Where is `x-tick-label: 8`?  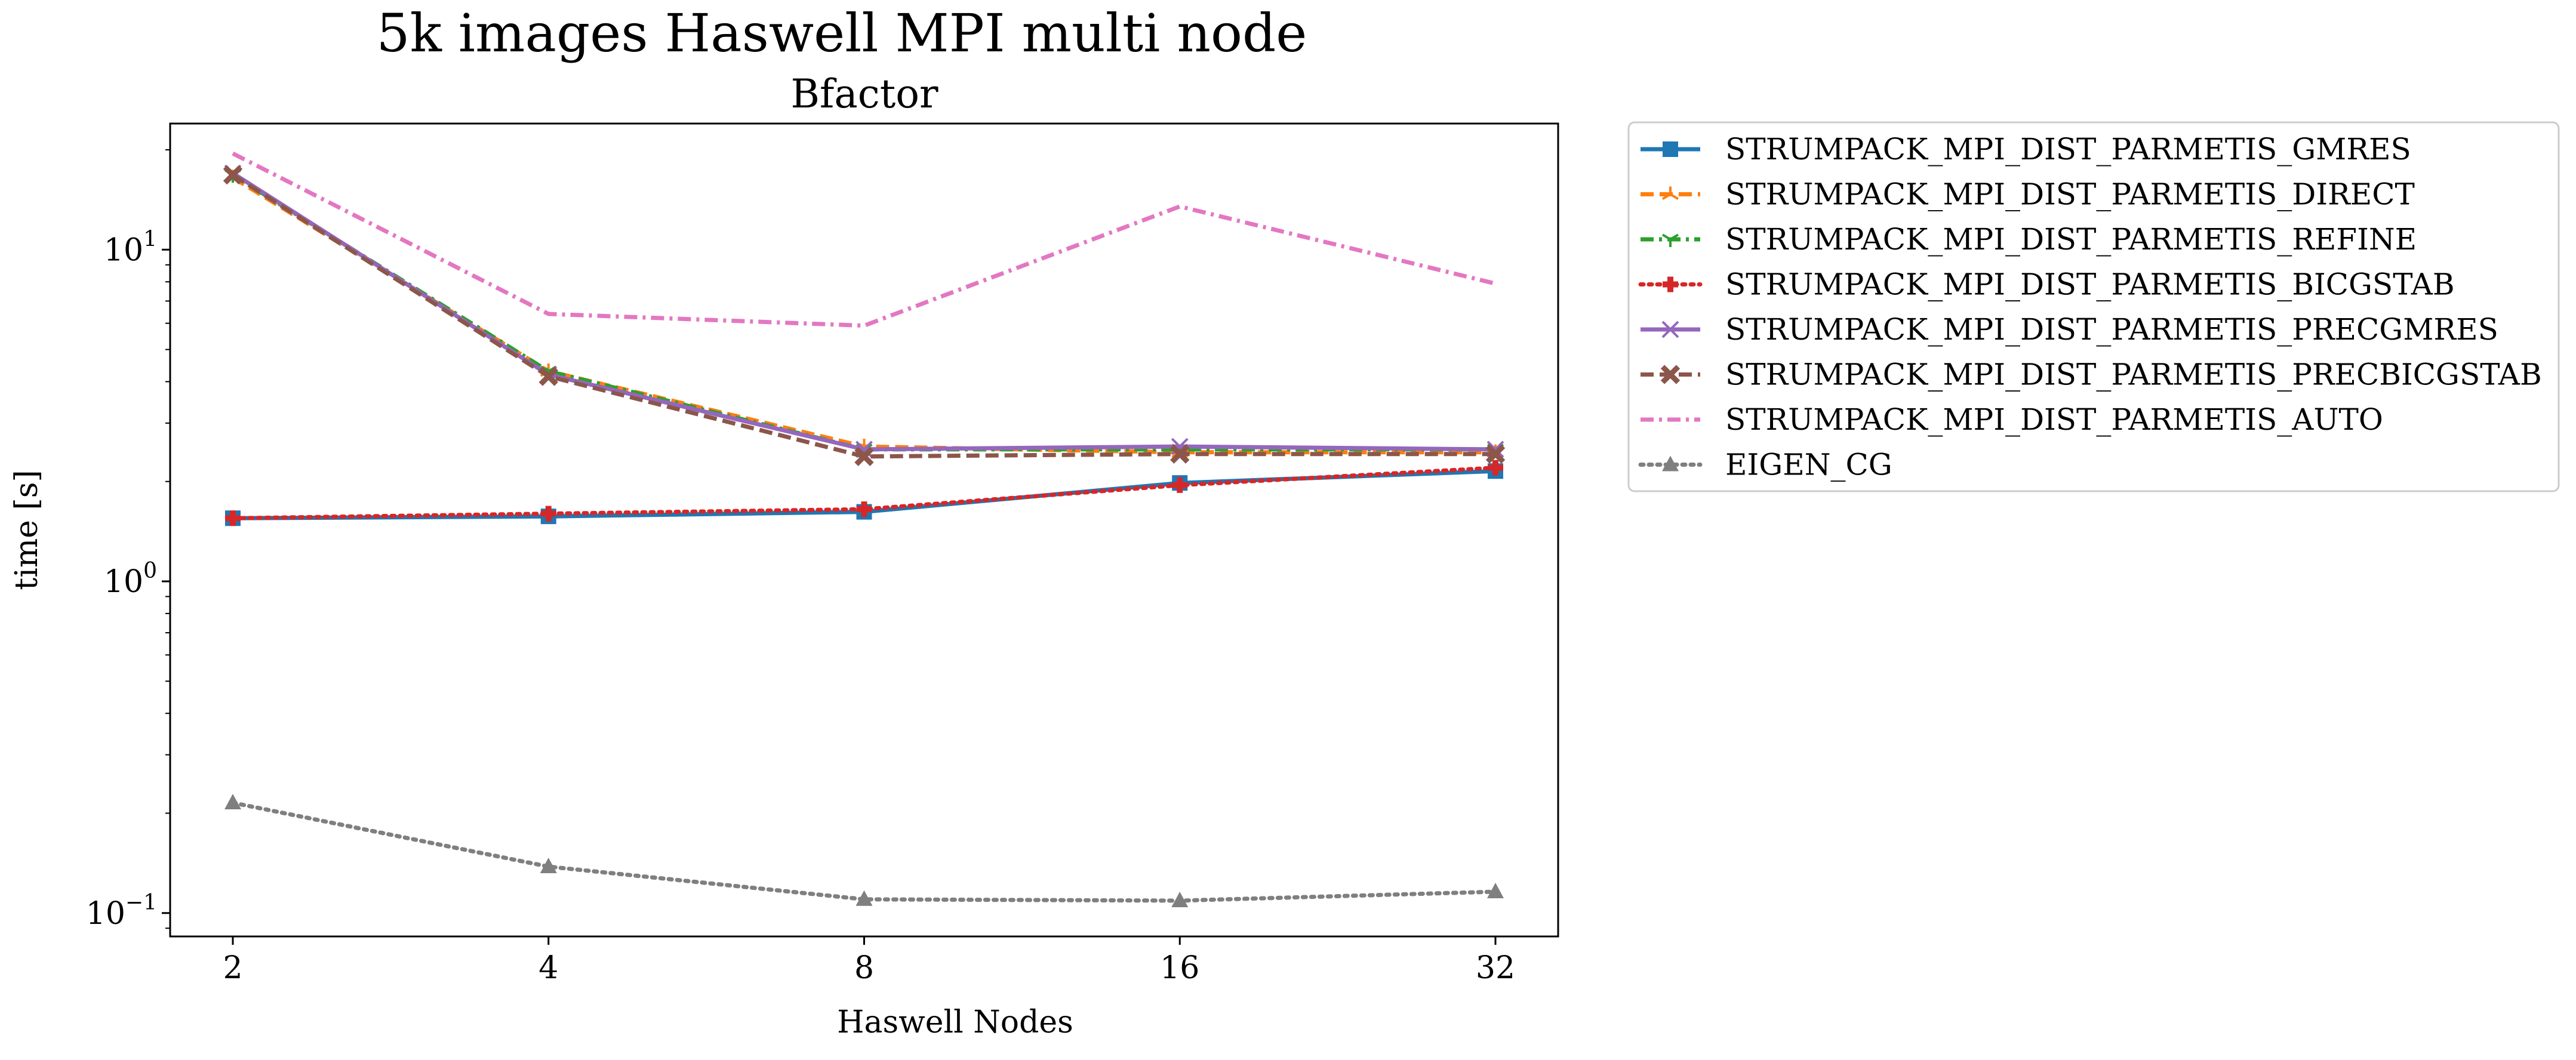 x-tick-label: 8 is located at coordinates (864, 968).